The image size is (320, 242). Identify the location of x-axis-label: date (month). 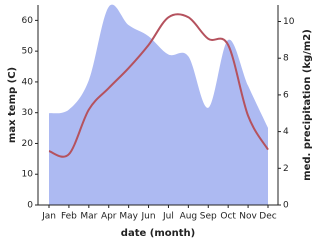
(158, 233).